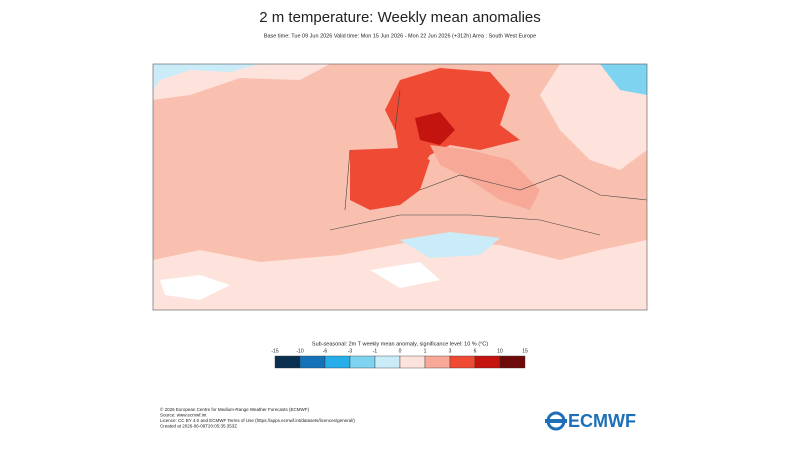  I want to click on title: 2 m temperature: Weekly mean anomalies, so click(400, 17).